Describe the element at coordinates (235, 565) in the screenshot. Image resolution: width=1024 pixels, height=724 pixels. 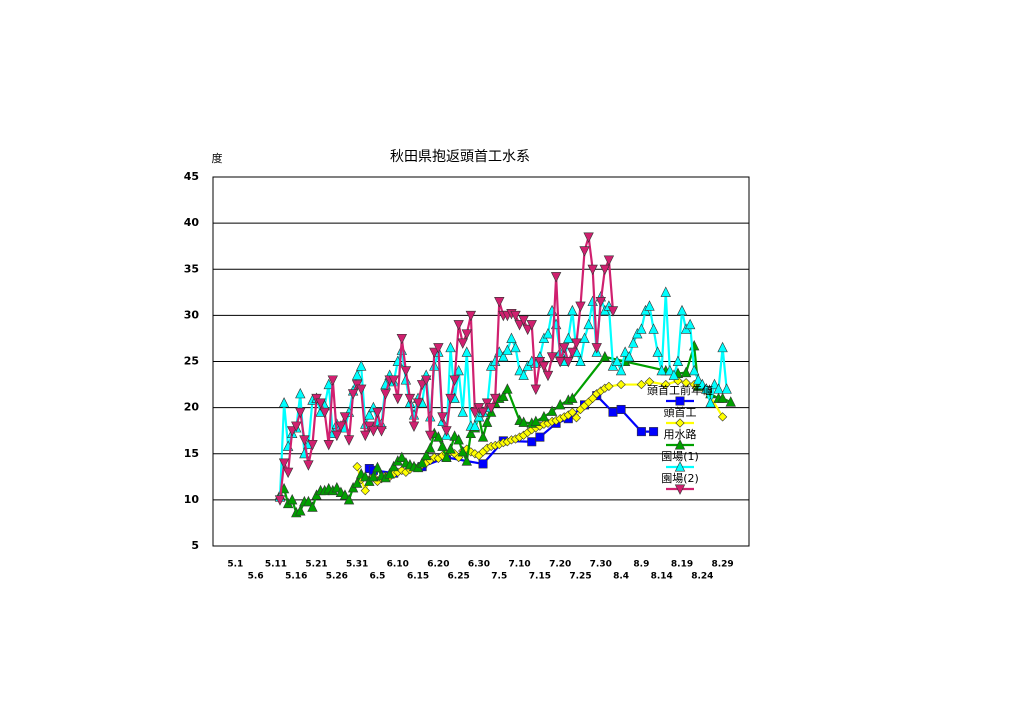
I see `x-tick-label: 5.1` at that location.